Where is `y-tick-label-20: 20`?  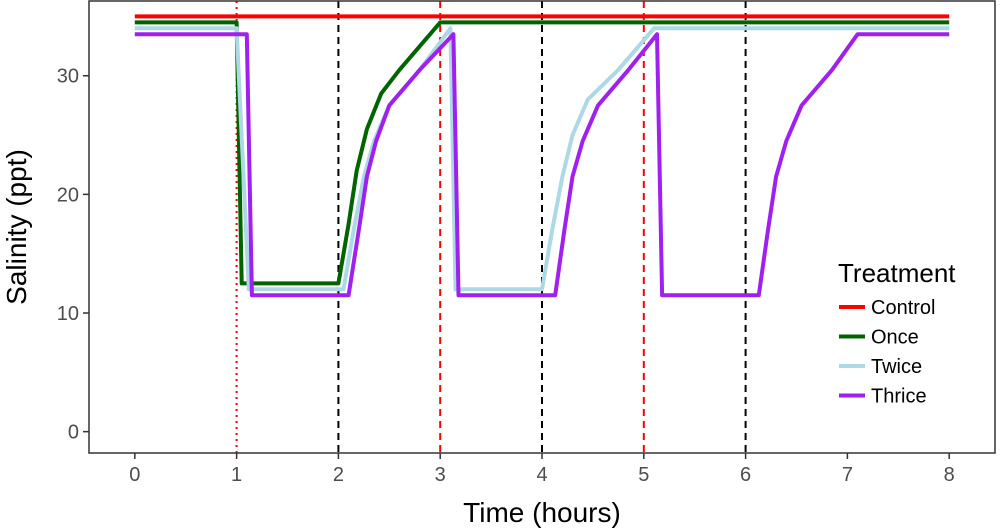
y-tick-label-20: 20 is located at coordinates (68, 195).